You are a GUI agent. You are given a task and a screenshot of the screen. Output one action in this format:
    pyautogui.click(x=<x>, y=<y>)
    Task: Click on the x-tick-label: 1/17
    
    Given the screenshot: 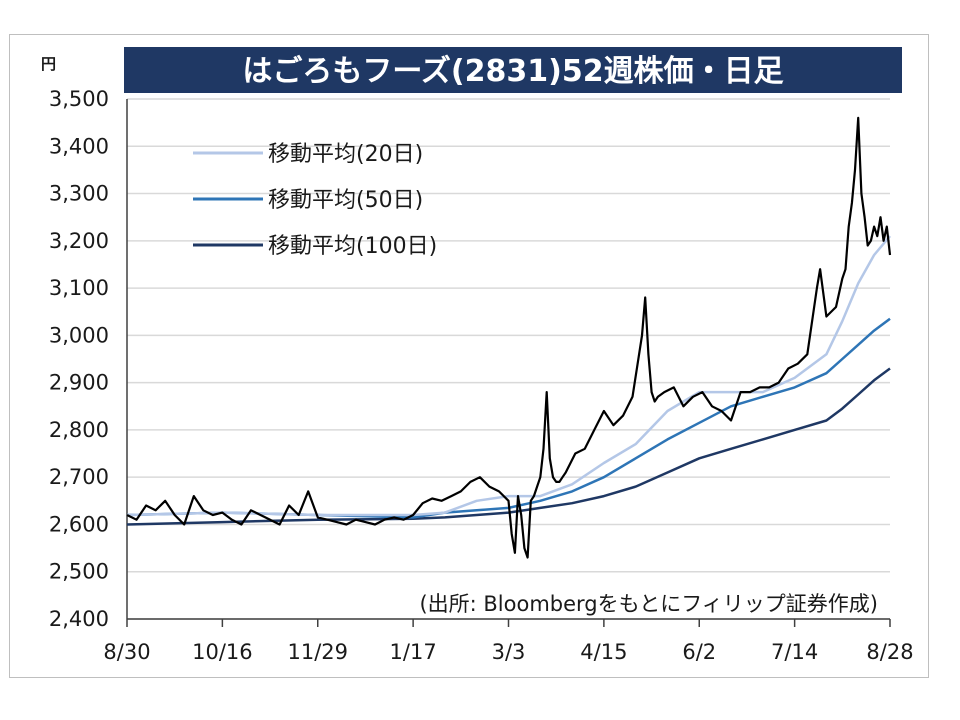 What is the action you would take?
    pyautogui.click(x=413, y=652)
    